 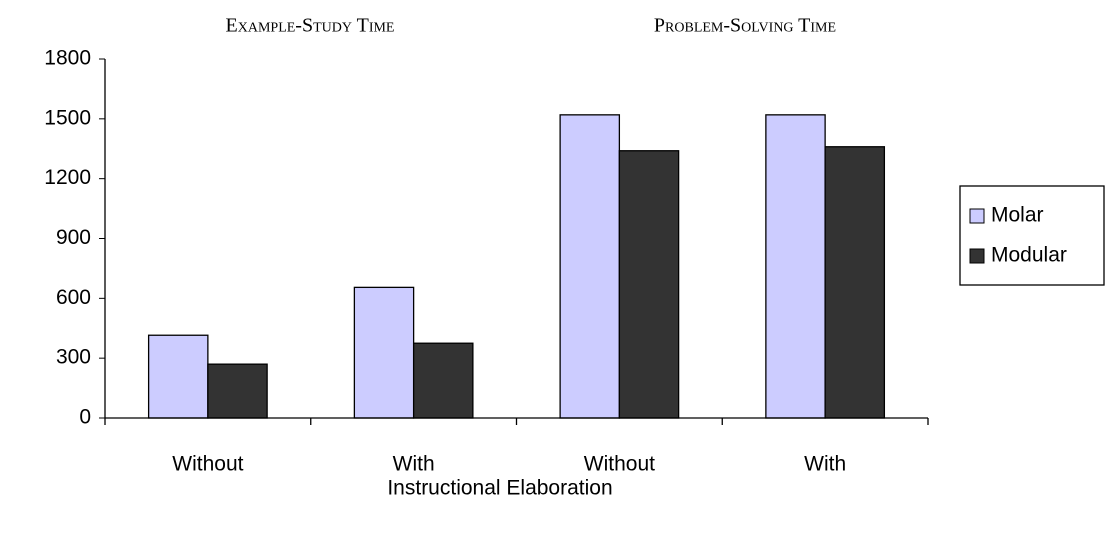 What do you see at coordinates (67, 177) in the screenshot?
I see `y-tick-label: 1200` at bounding box center [67, 177].